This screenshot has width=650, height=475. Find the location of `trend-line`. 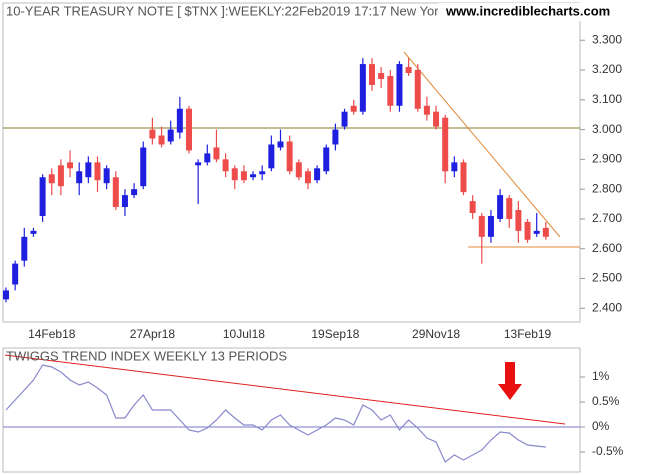

trend-line is located at coordinates (482, 144).